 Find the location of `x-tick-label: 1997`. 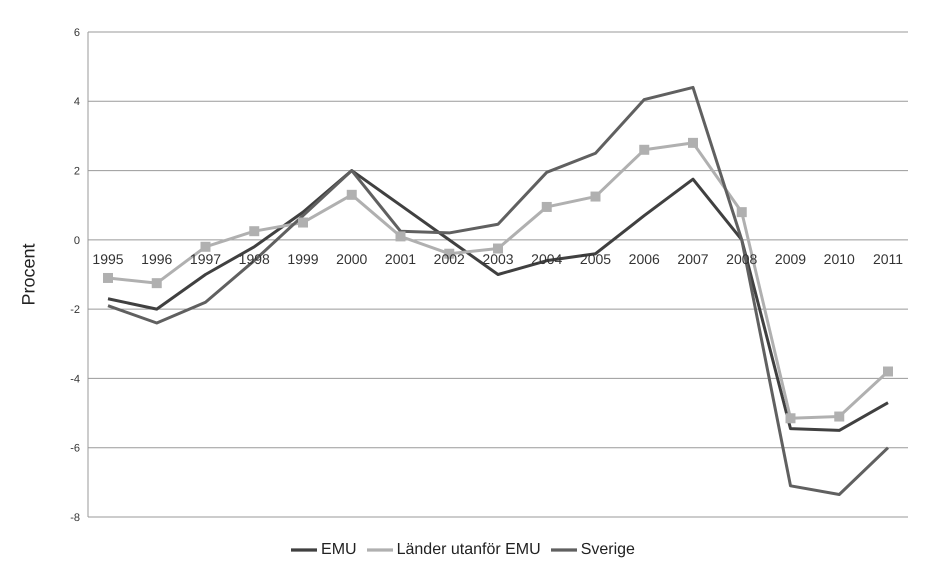

x-tick-label: 1997 is located at coordinates (206, 258).